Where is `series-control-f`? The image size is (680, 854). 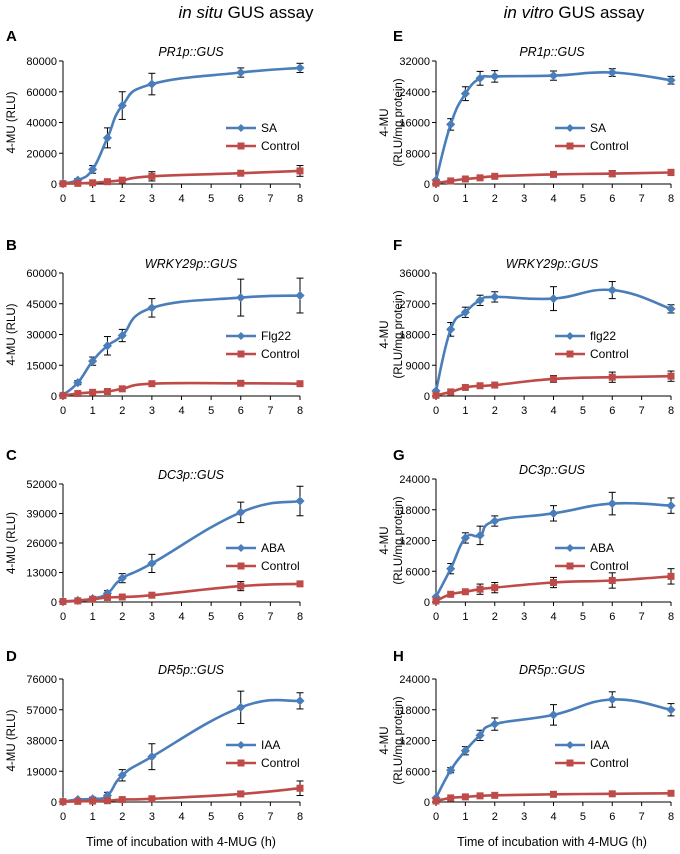
series-control-f is located at coordinates (553, 384).